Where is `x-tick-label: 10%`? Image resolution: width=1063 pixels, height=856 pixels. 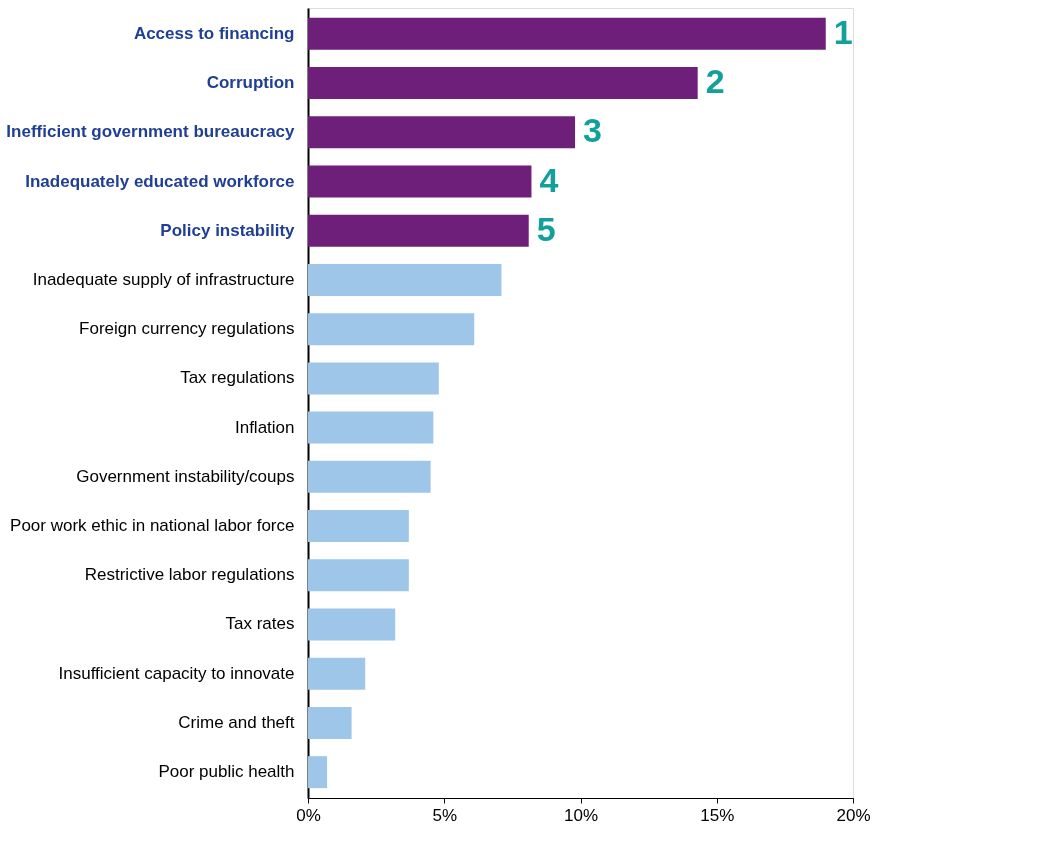 x-tick-label: 10% is located at coordinates (581, 815).